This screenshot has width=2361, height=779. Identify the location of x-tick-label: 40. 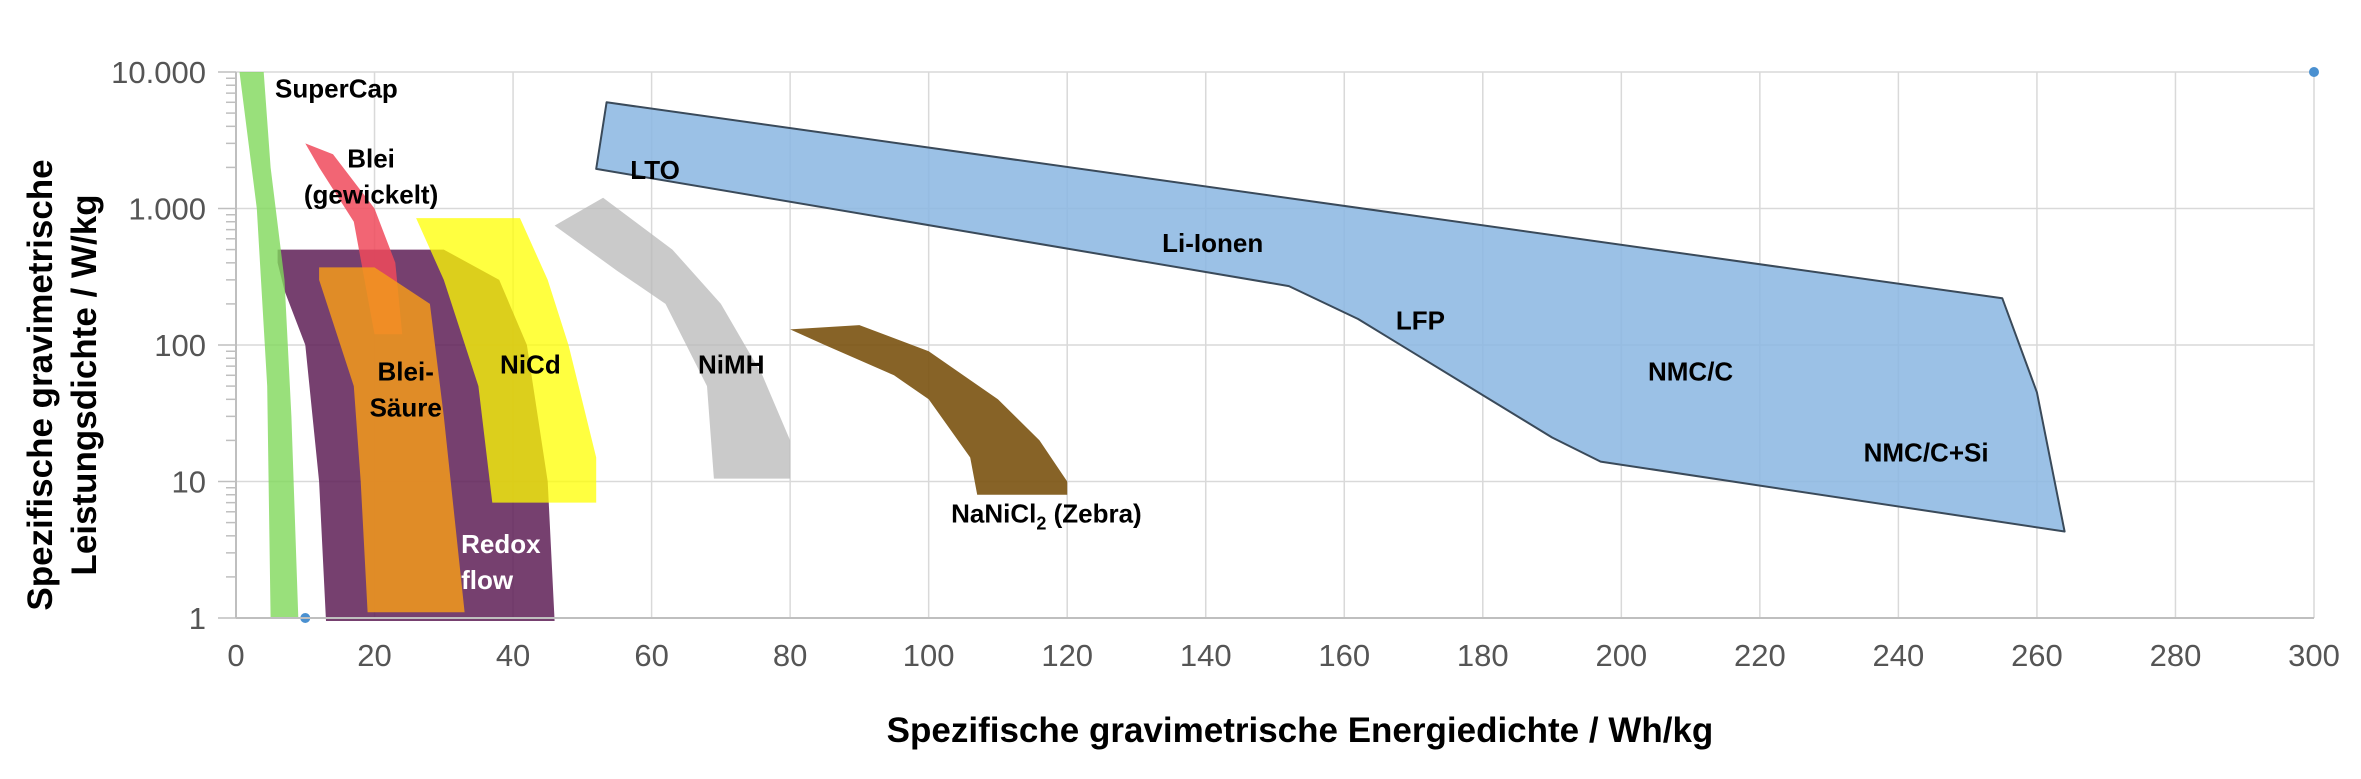
(513, 655).